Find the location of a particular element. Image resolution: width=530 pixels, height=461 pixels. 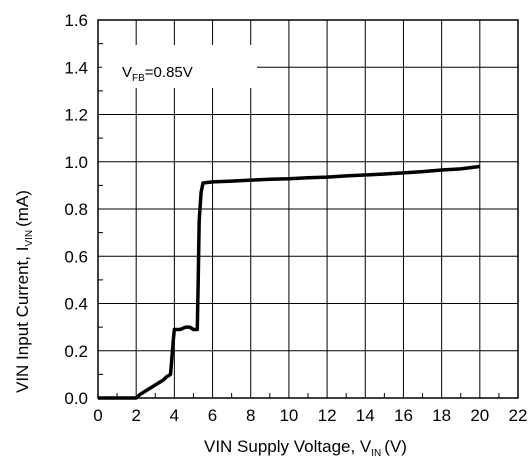

y-tick-label: 1.2 is located at coordinates (76, 115).